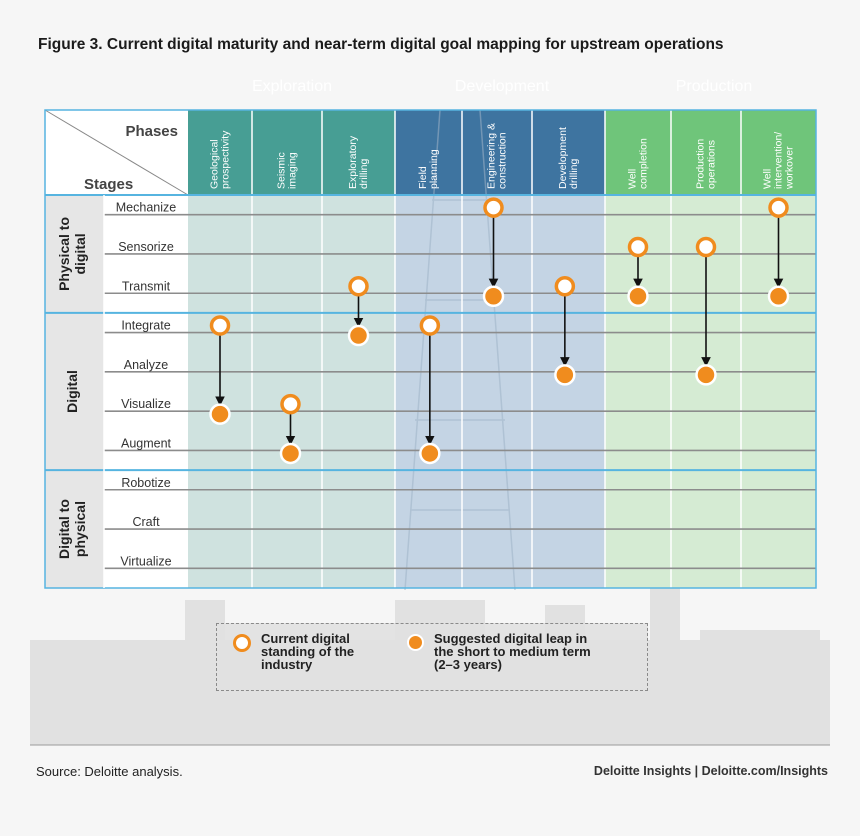 The height and width of the screenshot is (836, 860). Describe the element at coordinates (146, 365) in the screenshot. I see `stage-label-analyze: Analyze` at that location.